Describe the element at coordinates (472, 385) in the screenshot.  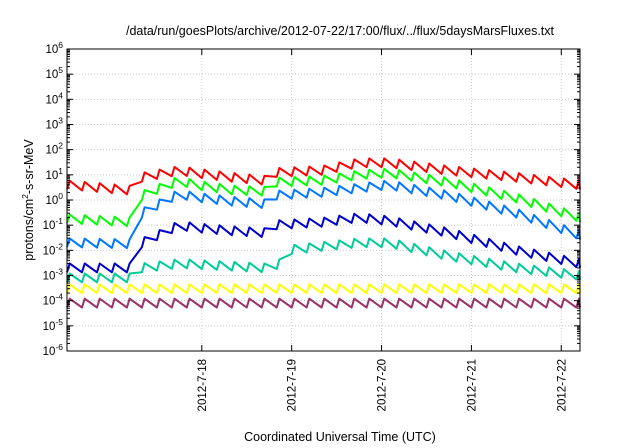
I see `x-tick-label: 2012-7-21` at that location.